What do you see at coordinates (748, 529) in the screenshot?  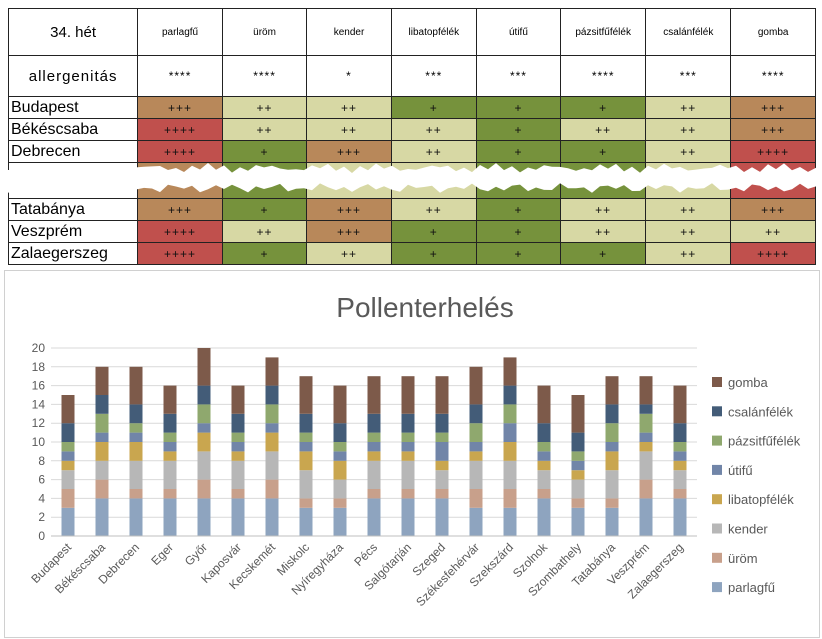 I see `legend-label: kender` at bounding box center [748, 529].